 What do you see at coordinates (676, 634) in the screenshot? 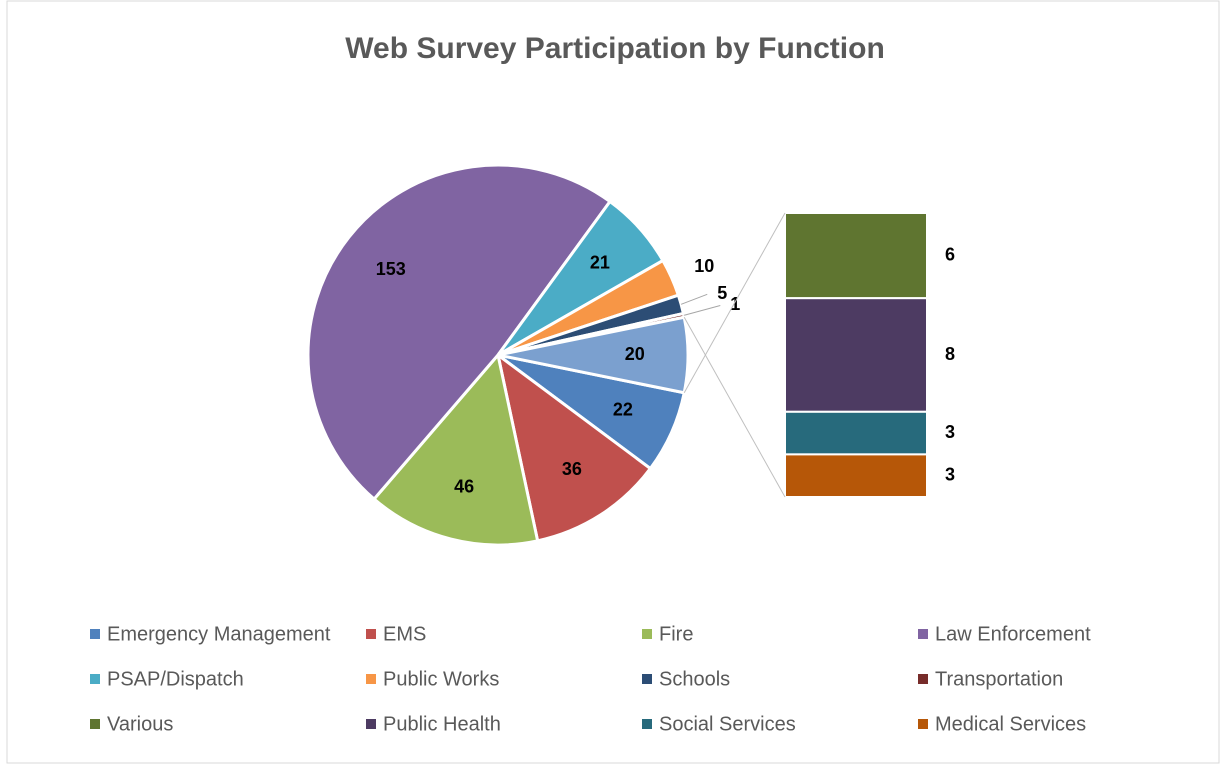
I see `legend-label: Fire` at bounding box center [676, 634].